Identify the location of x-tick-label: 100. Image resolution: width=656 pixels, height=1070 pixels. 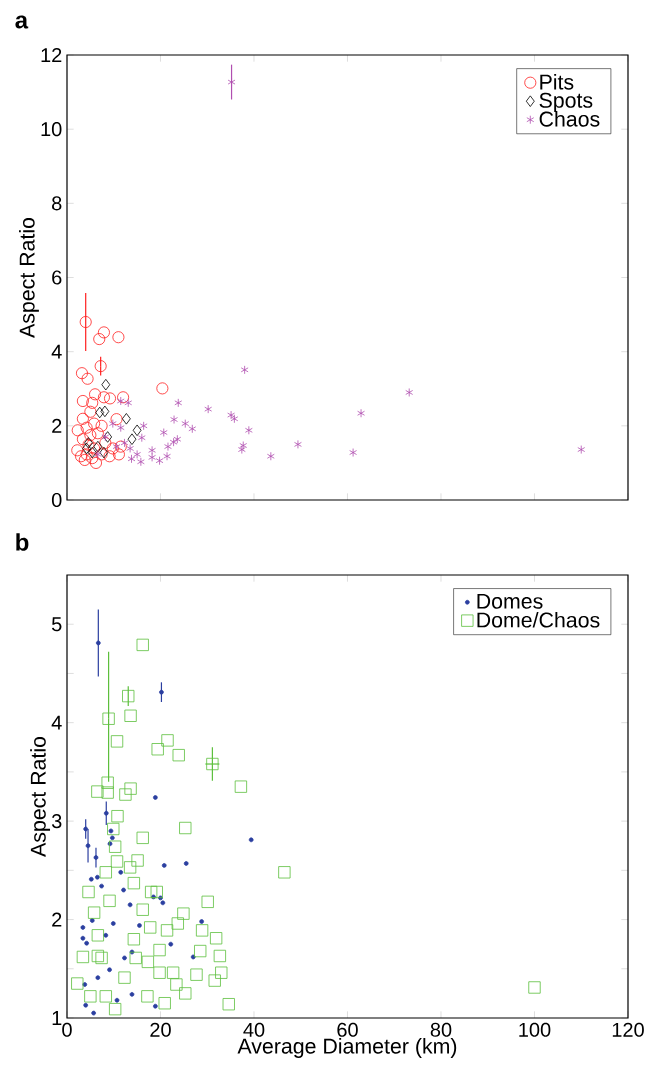
(535, 1029).